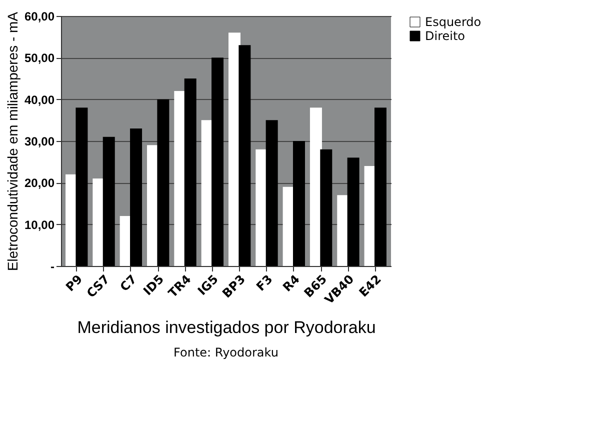 The height and width of the screenshot is (427, 595). Describe the element at coordinates (12, 141) in the screenshot. I see `y-axis-title: Eletrocondutividade em miliamperes - mA` at that location.